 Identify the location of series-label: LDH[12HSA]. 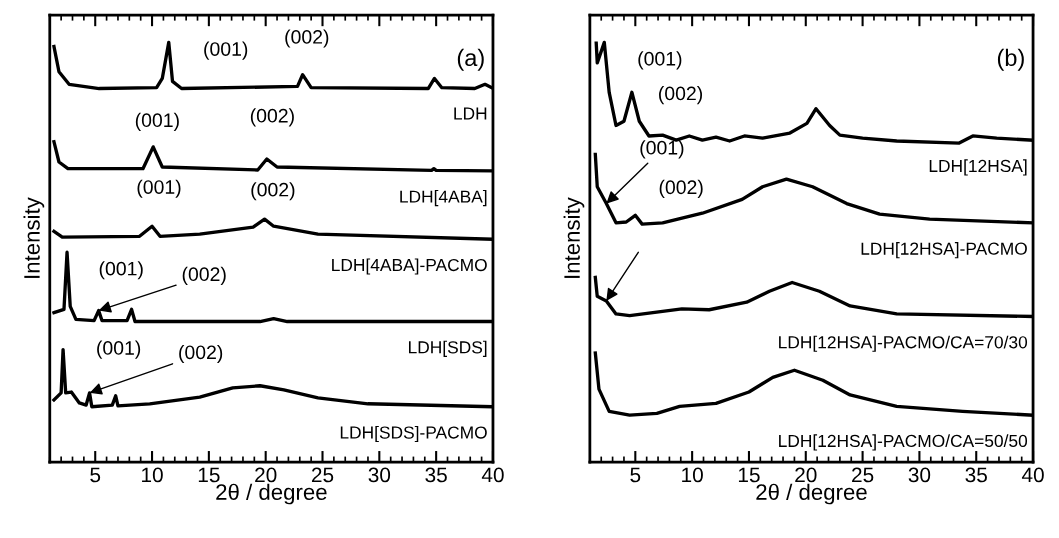
(978, 167).